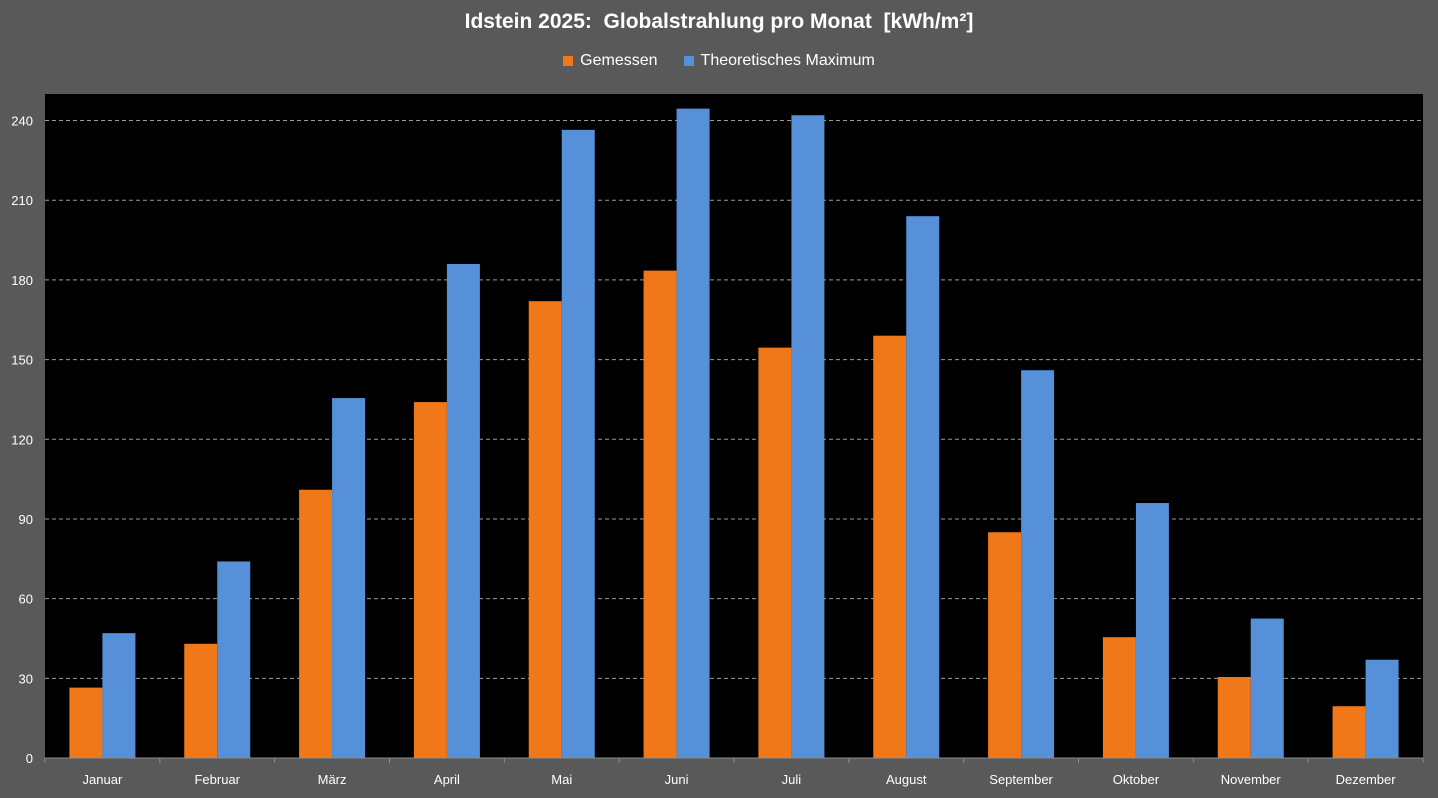 This screenshot has height=798, width=1438. Describe the element at coordinates (688, 61) in the screenshot. I see `legend-swatch-theoretisches-maximum` at that location.